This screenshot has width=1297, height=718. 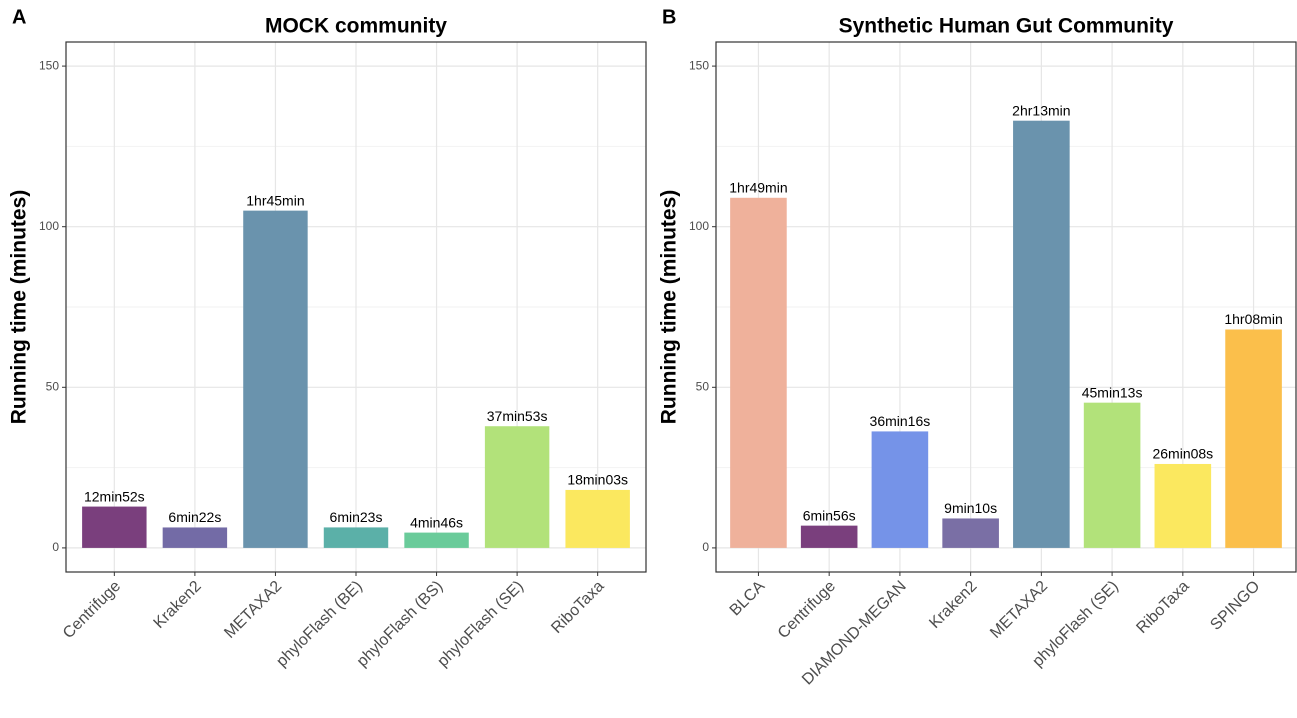 I want to click on value-label: 1hr08min, so click(x=1253, y=319).